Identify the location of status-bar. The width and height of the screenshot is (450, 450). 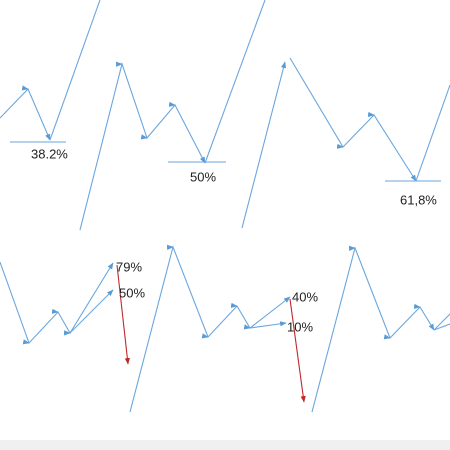
(225, 445).